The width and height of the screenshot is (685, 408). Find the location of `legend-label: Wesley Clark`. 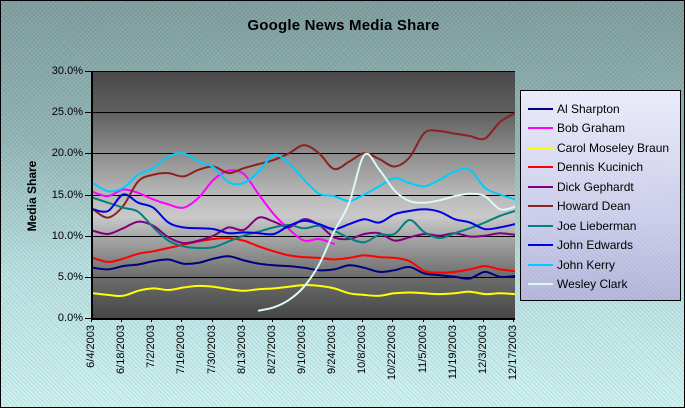

legend-label: Wesley Clark is located at coordinates (592, 284).